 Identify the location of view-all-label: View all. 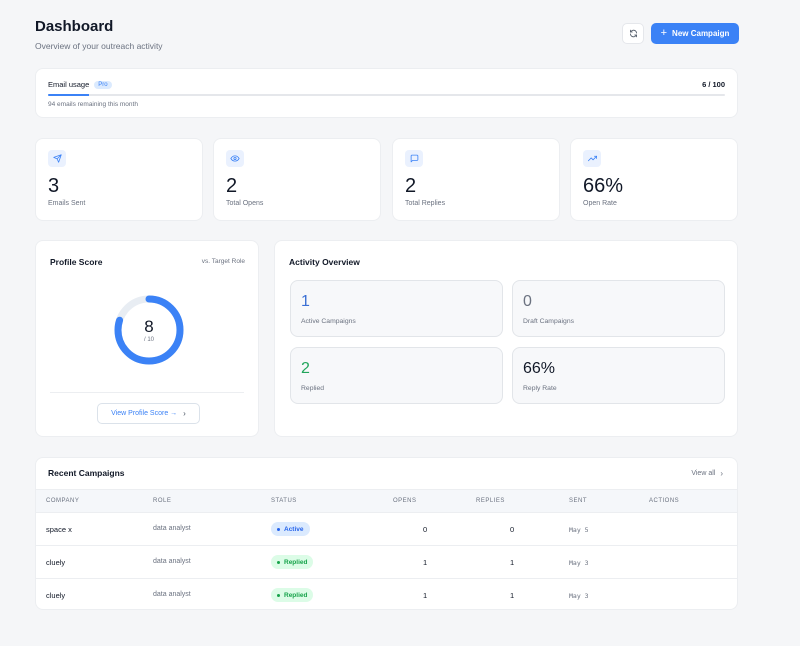
(703, 473).